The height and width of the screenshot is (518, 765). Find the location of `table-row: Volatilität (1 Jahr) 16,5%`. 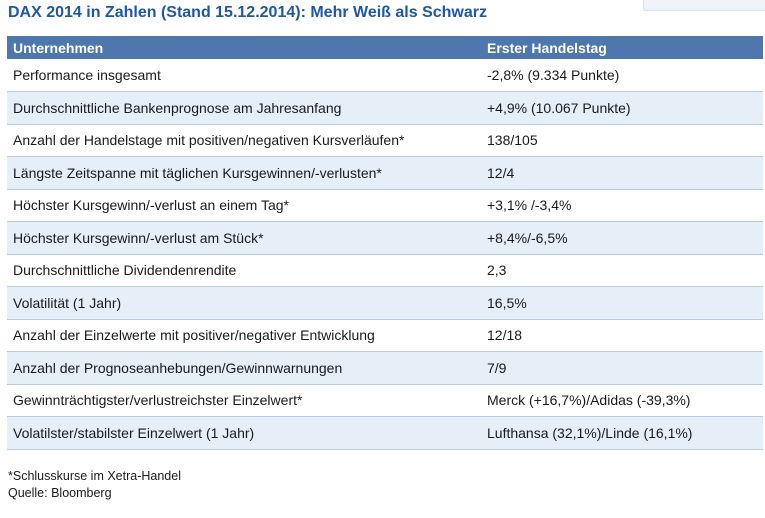

table-row: Volatilität (1 Jahr) 16,5% is located at coordinates (385, 303).